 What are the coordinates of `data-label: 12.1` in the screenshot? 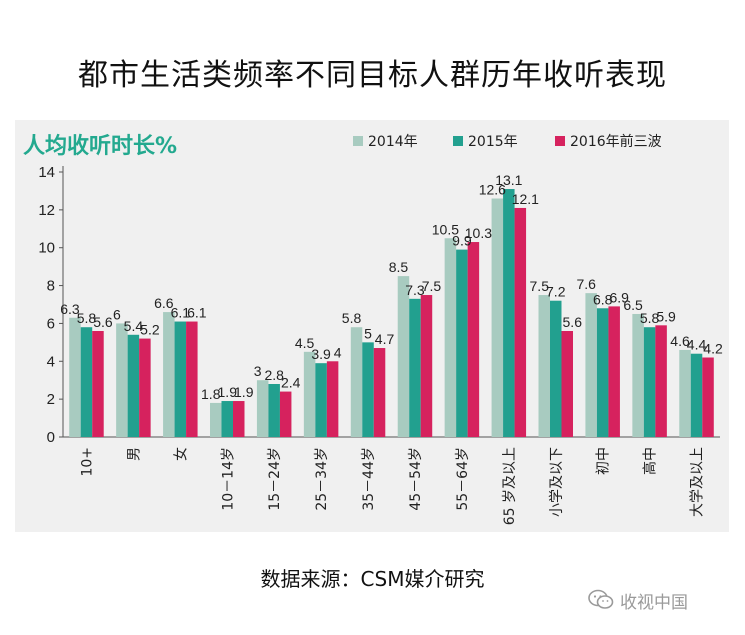 It's located at (525, 199).